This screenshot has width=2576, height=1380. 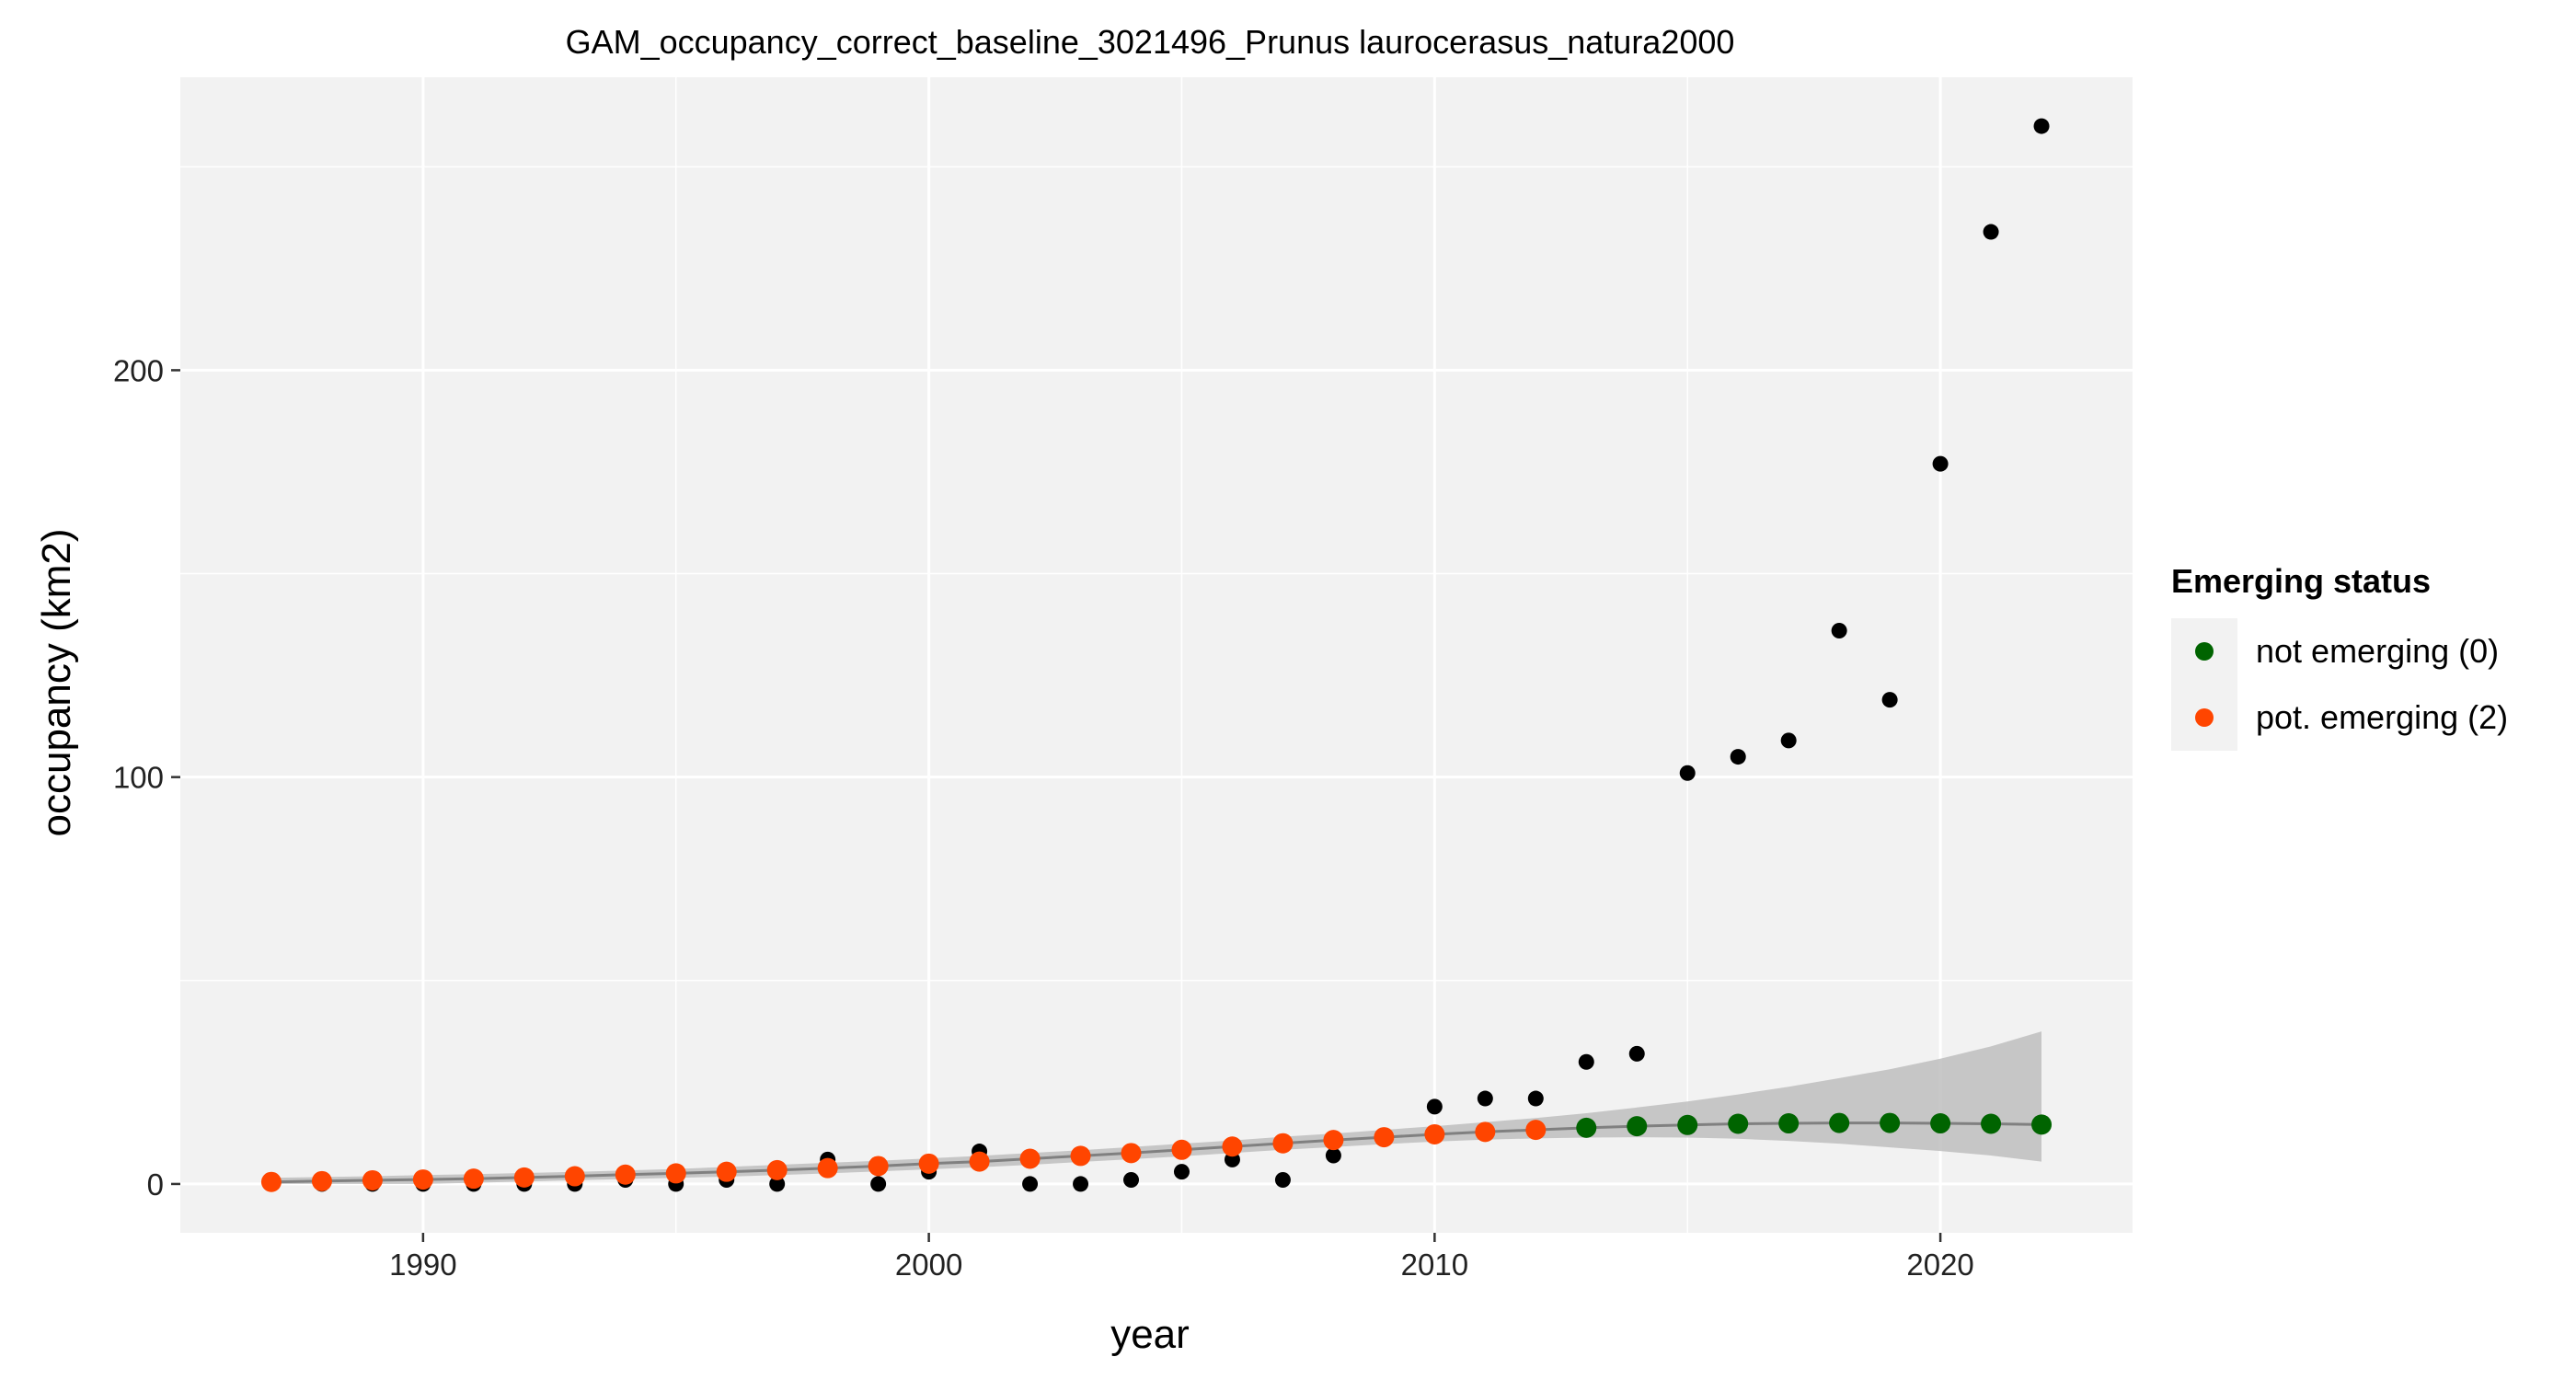 I want to click on y-tick-label: 200, so click(x=138, y=370).